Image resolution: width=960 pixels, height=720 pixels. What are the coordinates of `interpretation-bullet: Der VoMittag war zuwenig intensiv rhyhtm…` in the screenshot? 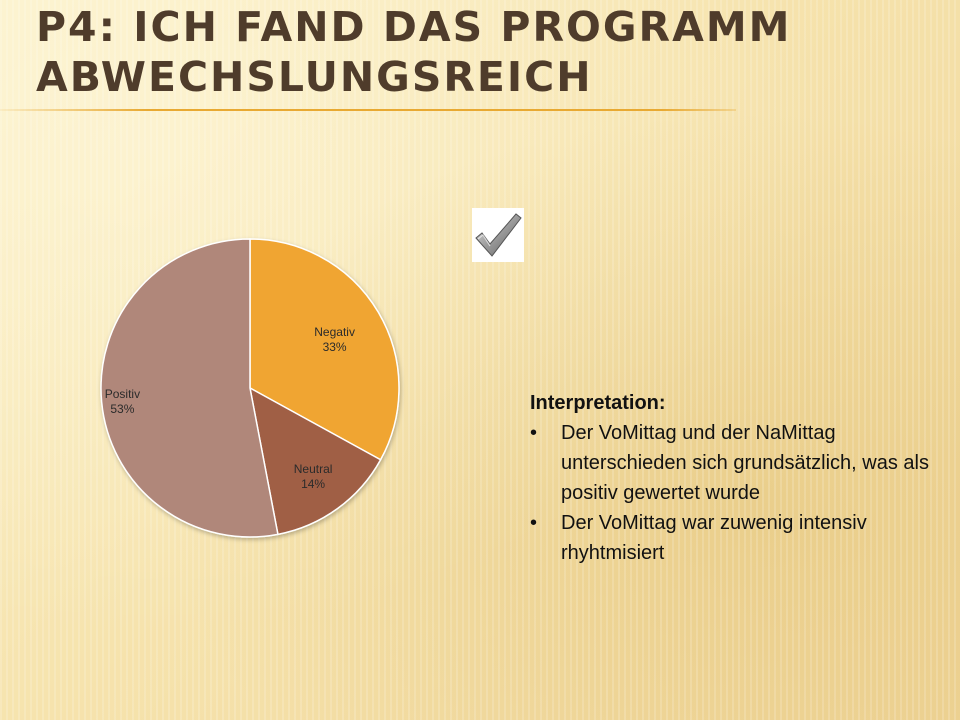 It's located at (730, 538).